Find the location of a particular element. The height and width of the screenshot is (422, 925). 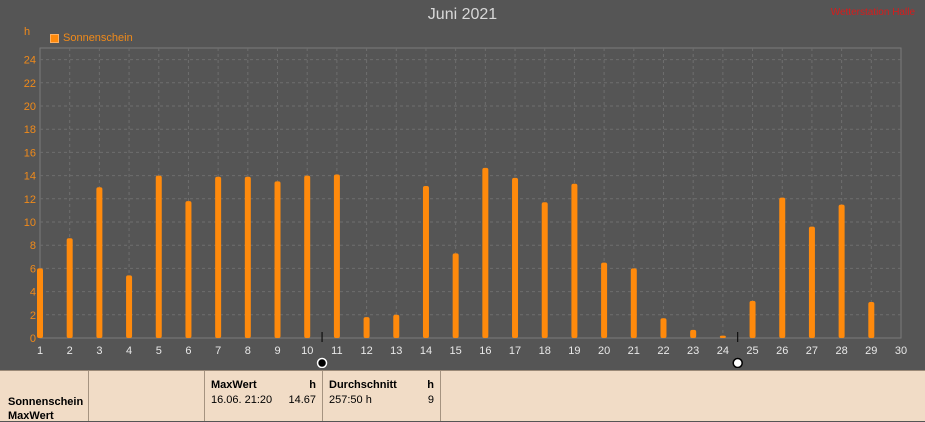

x-tick-label: 28 is located at coordinates (841, 351).